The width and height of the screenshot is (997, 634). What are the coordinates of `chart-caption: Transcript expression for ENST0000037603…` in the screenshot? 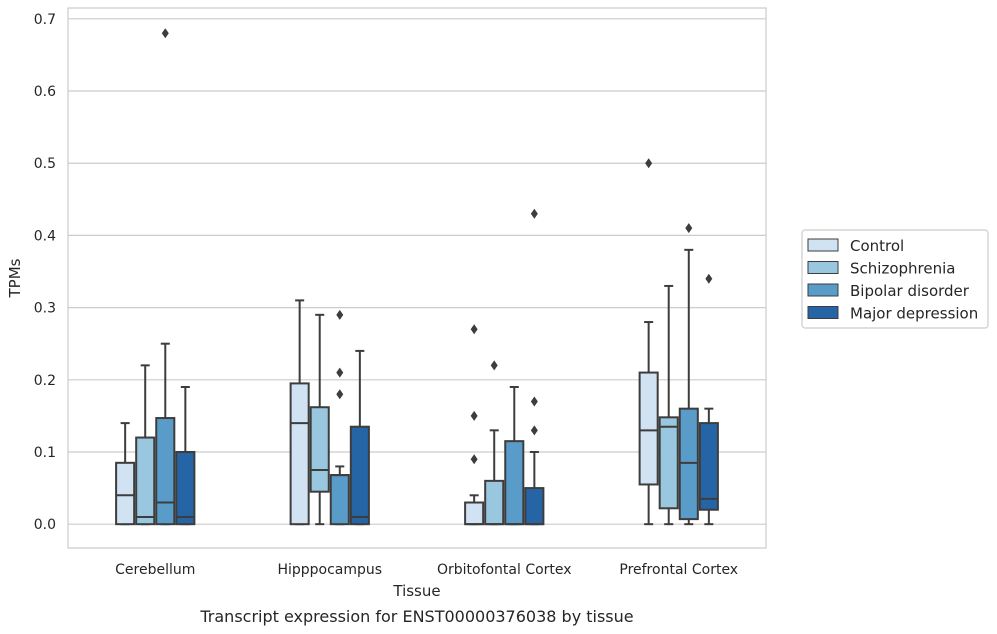 It's located at (416, 616).